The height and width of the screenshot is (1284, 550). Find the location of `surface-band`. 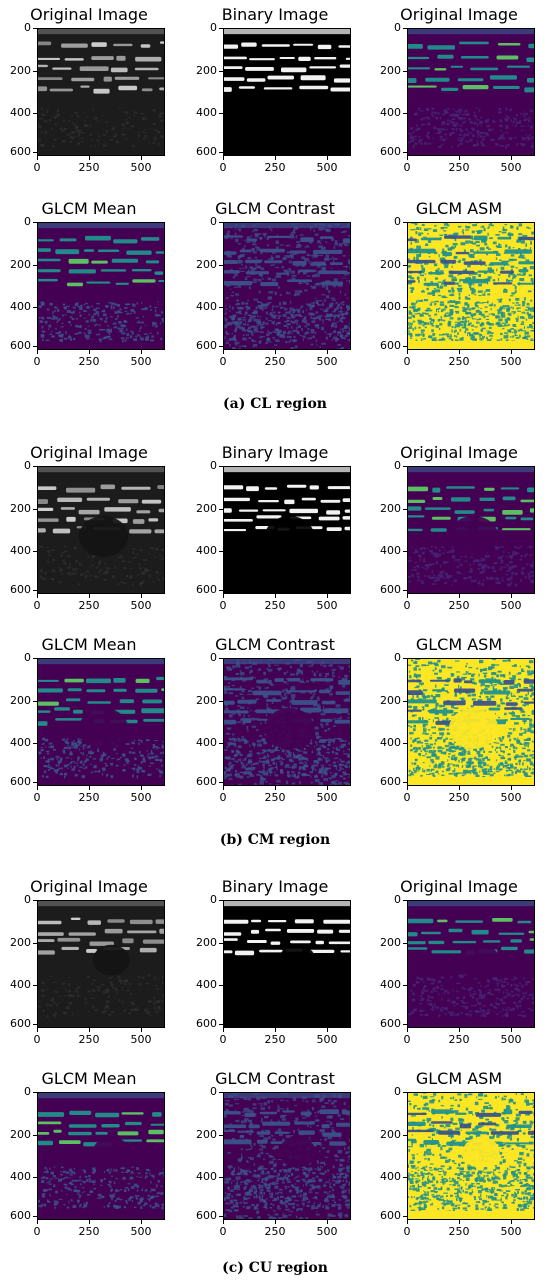

surface-band is located at coordinates (287, 31).